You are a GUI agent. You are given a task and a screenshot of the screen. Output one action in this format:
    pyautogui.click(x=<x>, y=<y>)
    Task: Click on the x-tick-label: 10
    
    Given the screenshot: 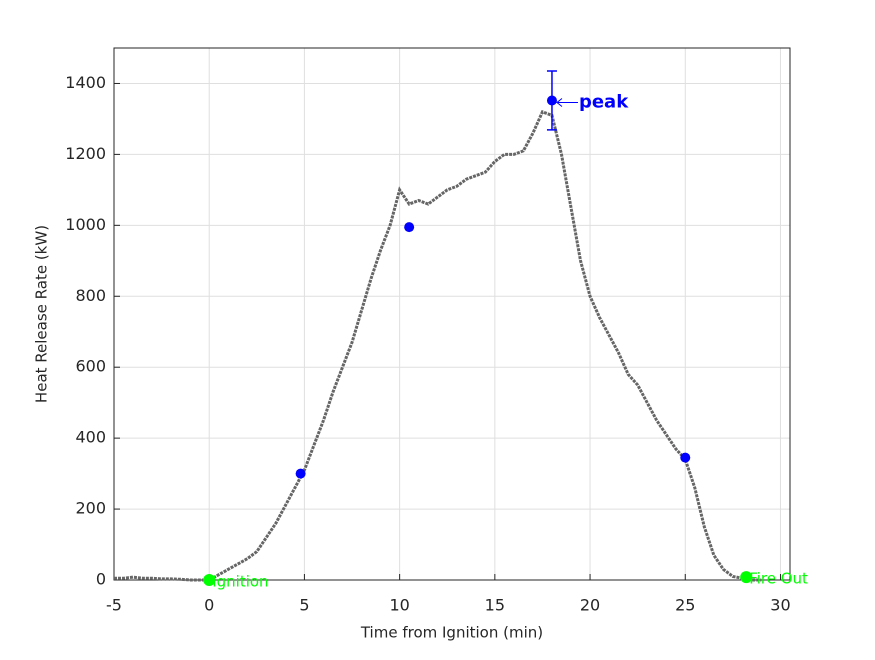 What is the action you would take?
    pyautogui.click(x=399, y=605)
    